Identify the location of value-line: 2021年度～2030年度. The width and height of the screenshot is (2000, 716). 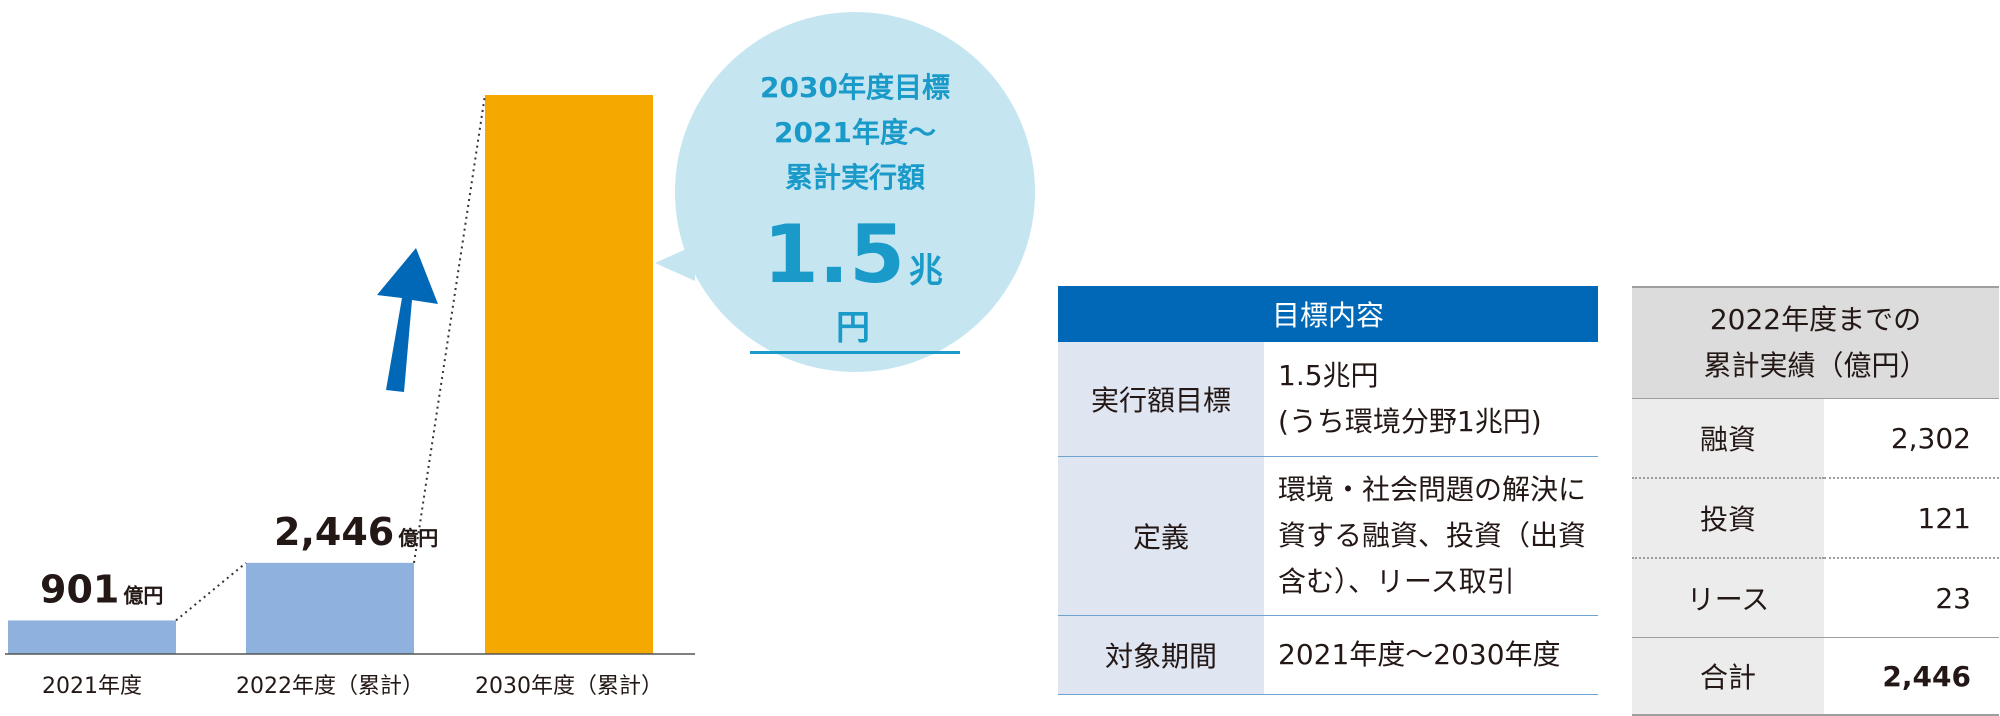
(1419, 654).